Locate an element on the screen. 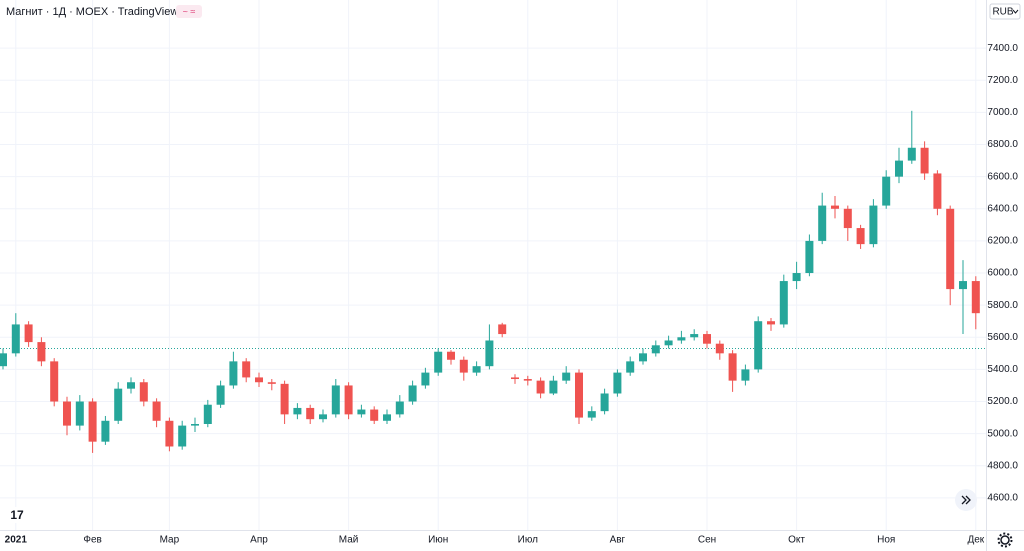 The width and height of the screenshot is (1024, 551). y-tick-label: 5000.0 is located at coordinates (1002, 433).